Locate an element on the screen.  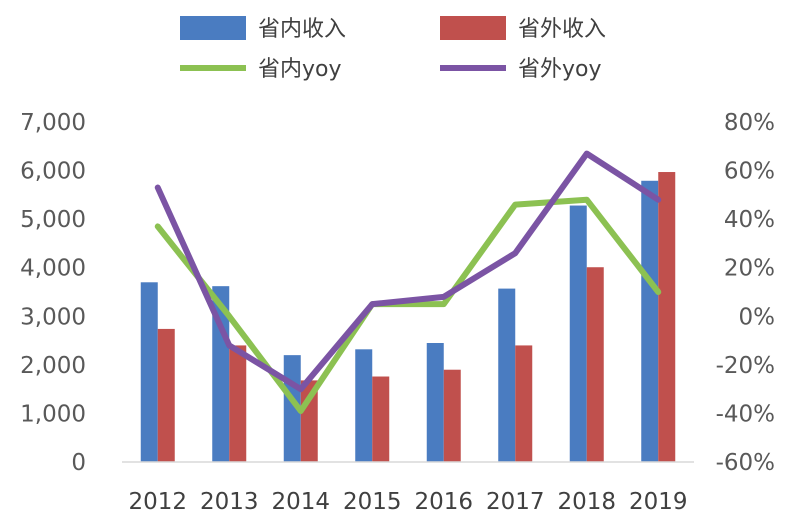
bar-external-2016 is located at coordinates (452, 415).